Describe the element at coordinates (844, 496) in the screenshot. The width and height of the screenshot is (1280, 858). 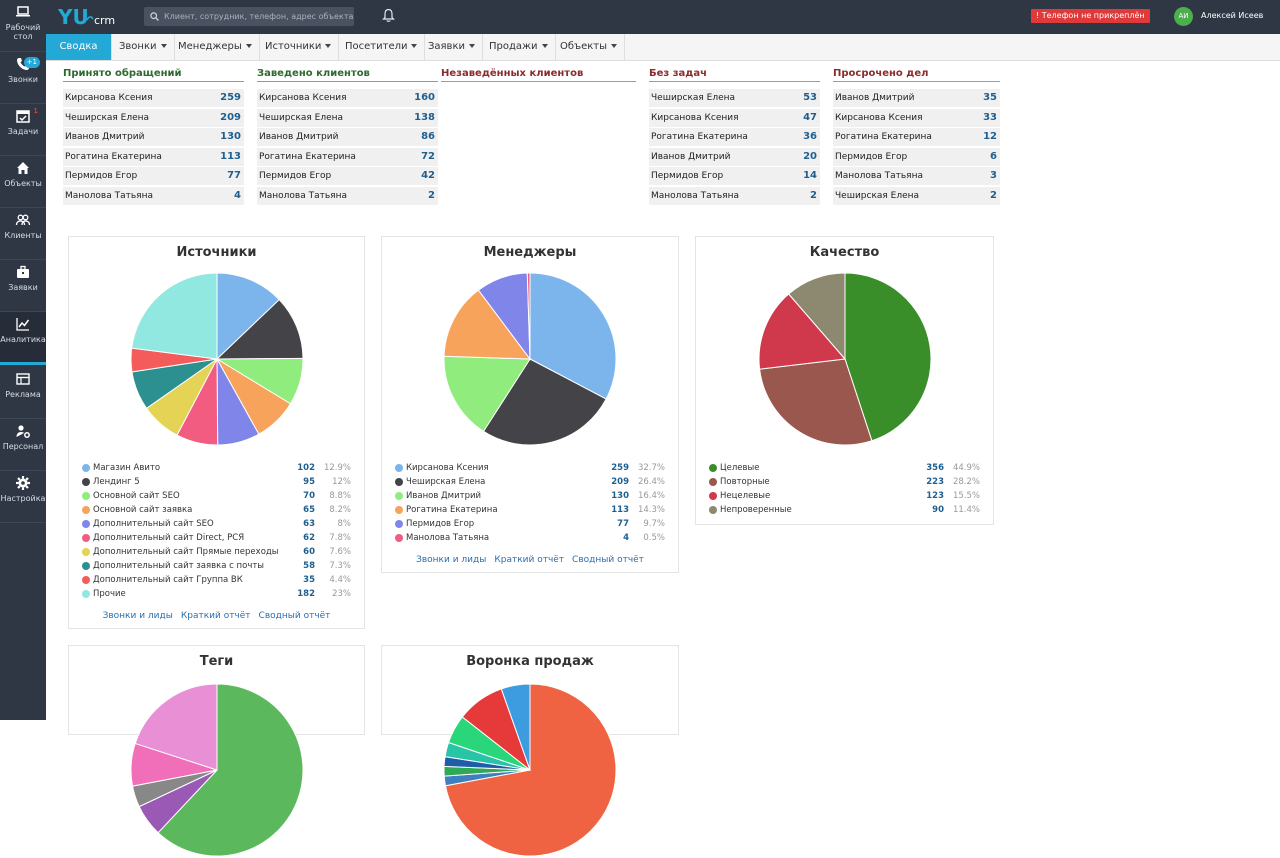
I see `legend-item: Нецелевые 123 15.5%` at that location.